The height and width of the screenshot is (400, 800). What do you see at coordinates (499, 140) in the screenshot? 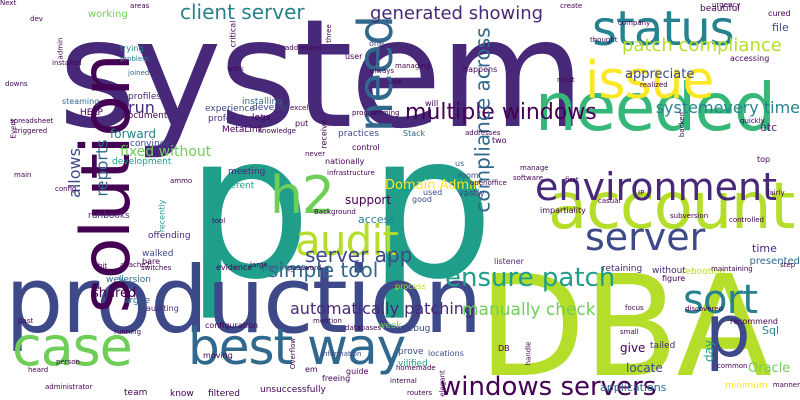
I see `word-two: two` at bounding box center [499, 140].